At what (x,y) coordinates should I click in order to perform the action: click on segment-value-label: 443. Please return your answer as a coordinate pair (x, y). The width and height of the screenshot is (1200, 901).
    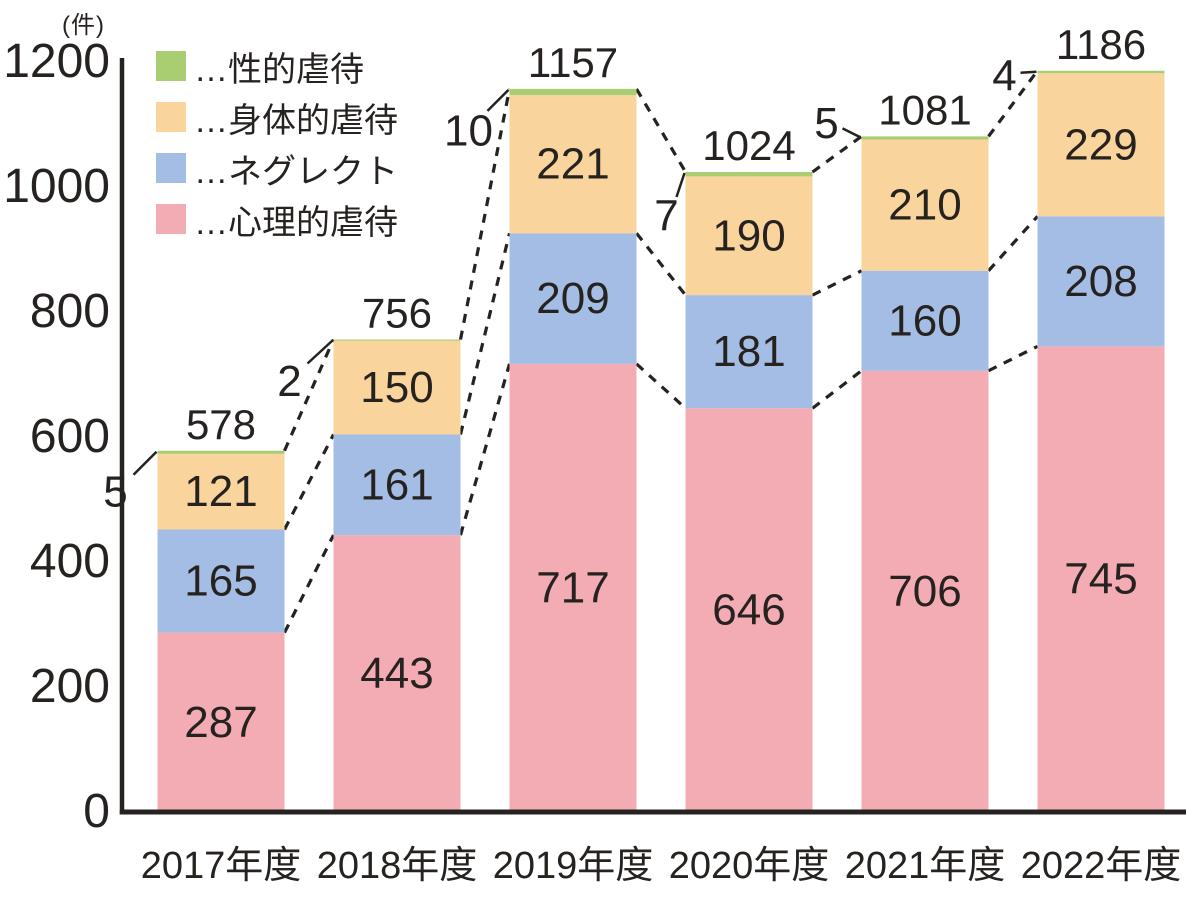
    Looking at the image, I should click on (396, 673).